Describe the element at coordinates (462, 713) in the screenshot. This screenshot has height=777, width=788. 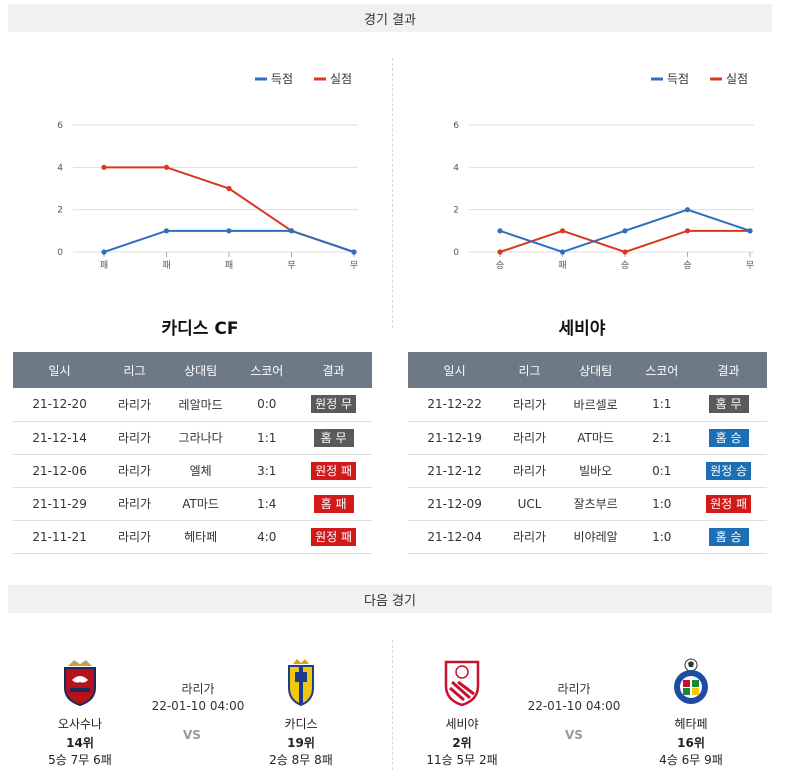
I see `home-team: 세비야 2위 11승 5무 2패` at that location.